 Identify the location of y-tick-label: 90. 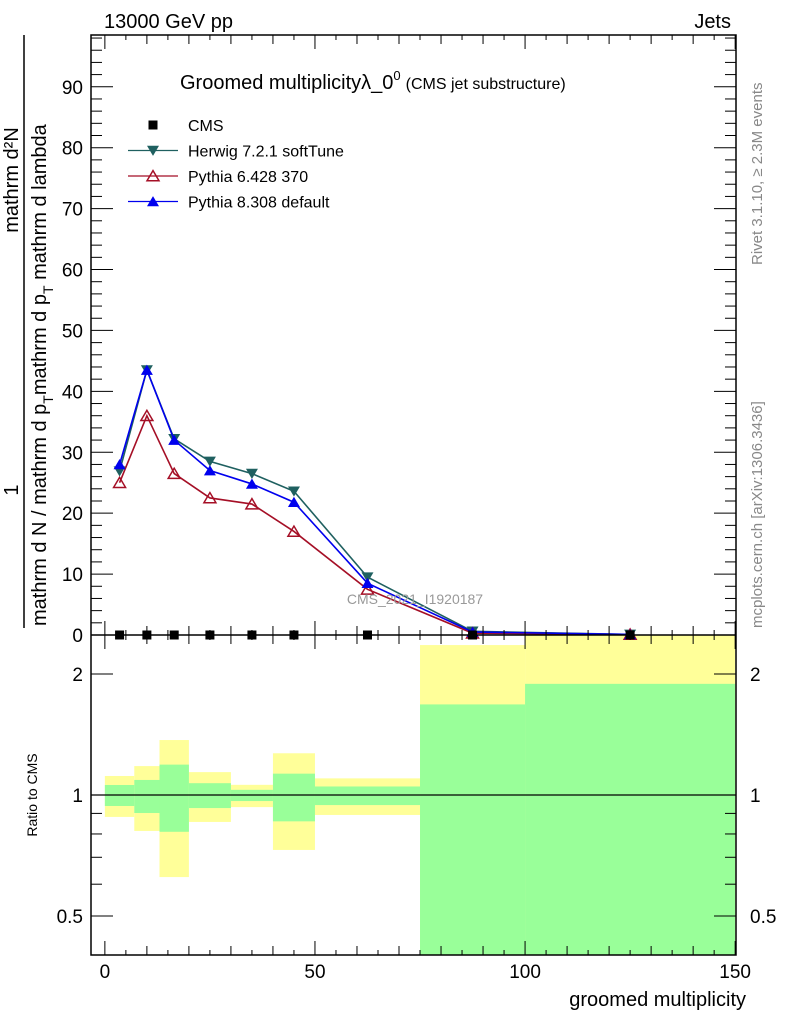
(72, 88).